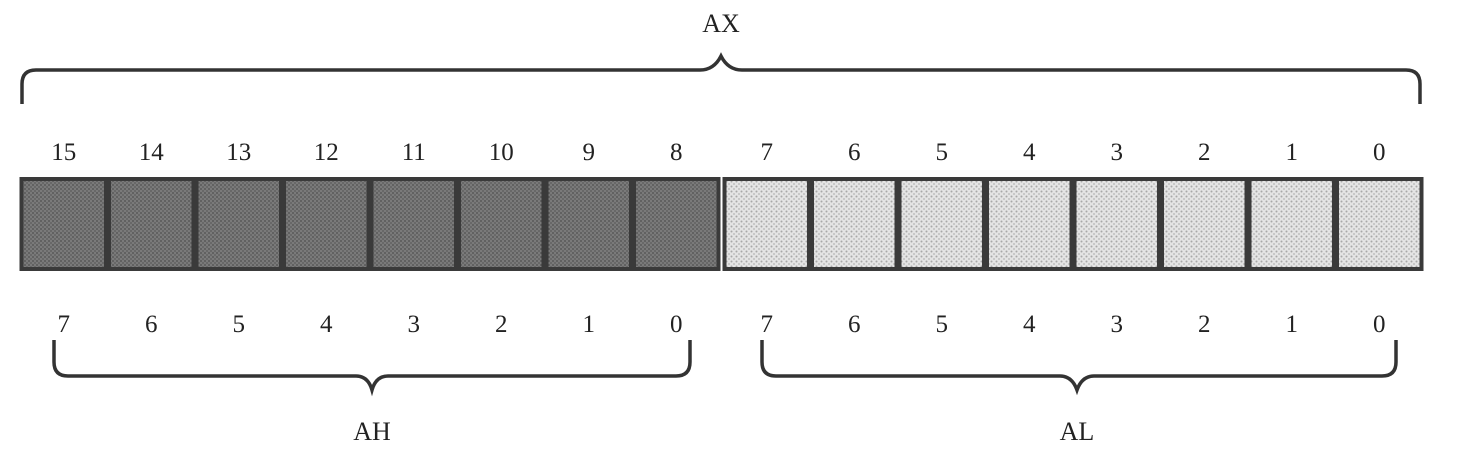  What do you see at coordinates (1204, 324) in the screenshot?
I see `al-bit-number: 2` at bounding box center [1204, 324].